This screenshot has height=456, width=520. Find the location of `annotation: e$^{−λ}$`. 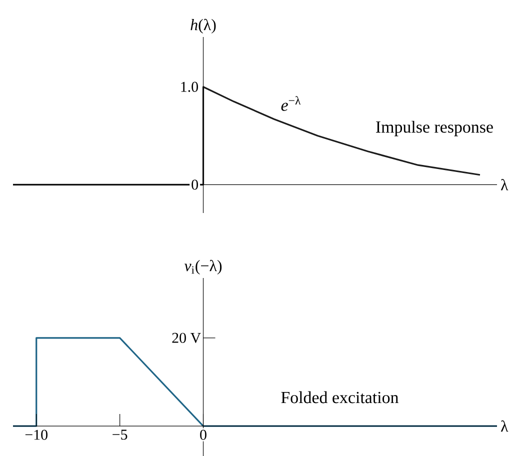

annotation: e$^{−λ}$ is located at coordinates (291, 103).